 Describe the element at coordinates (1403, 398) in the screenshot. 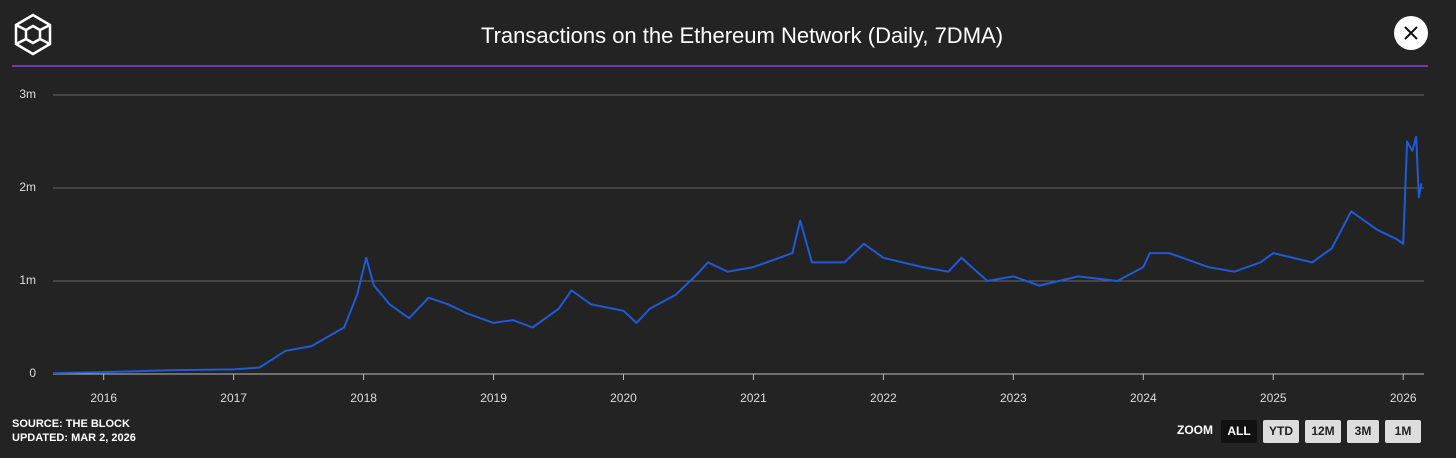

I see `x-tick-label: 2026` at that location.